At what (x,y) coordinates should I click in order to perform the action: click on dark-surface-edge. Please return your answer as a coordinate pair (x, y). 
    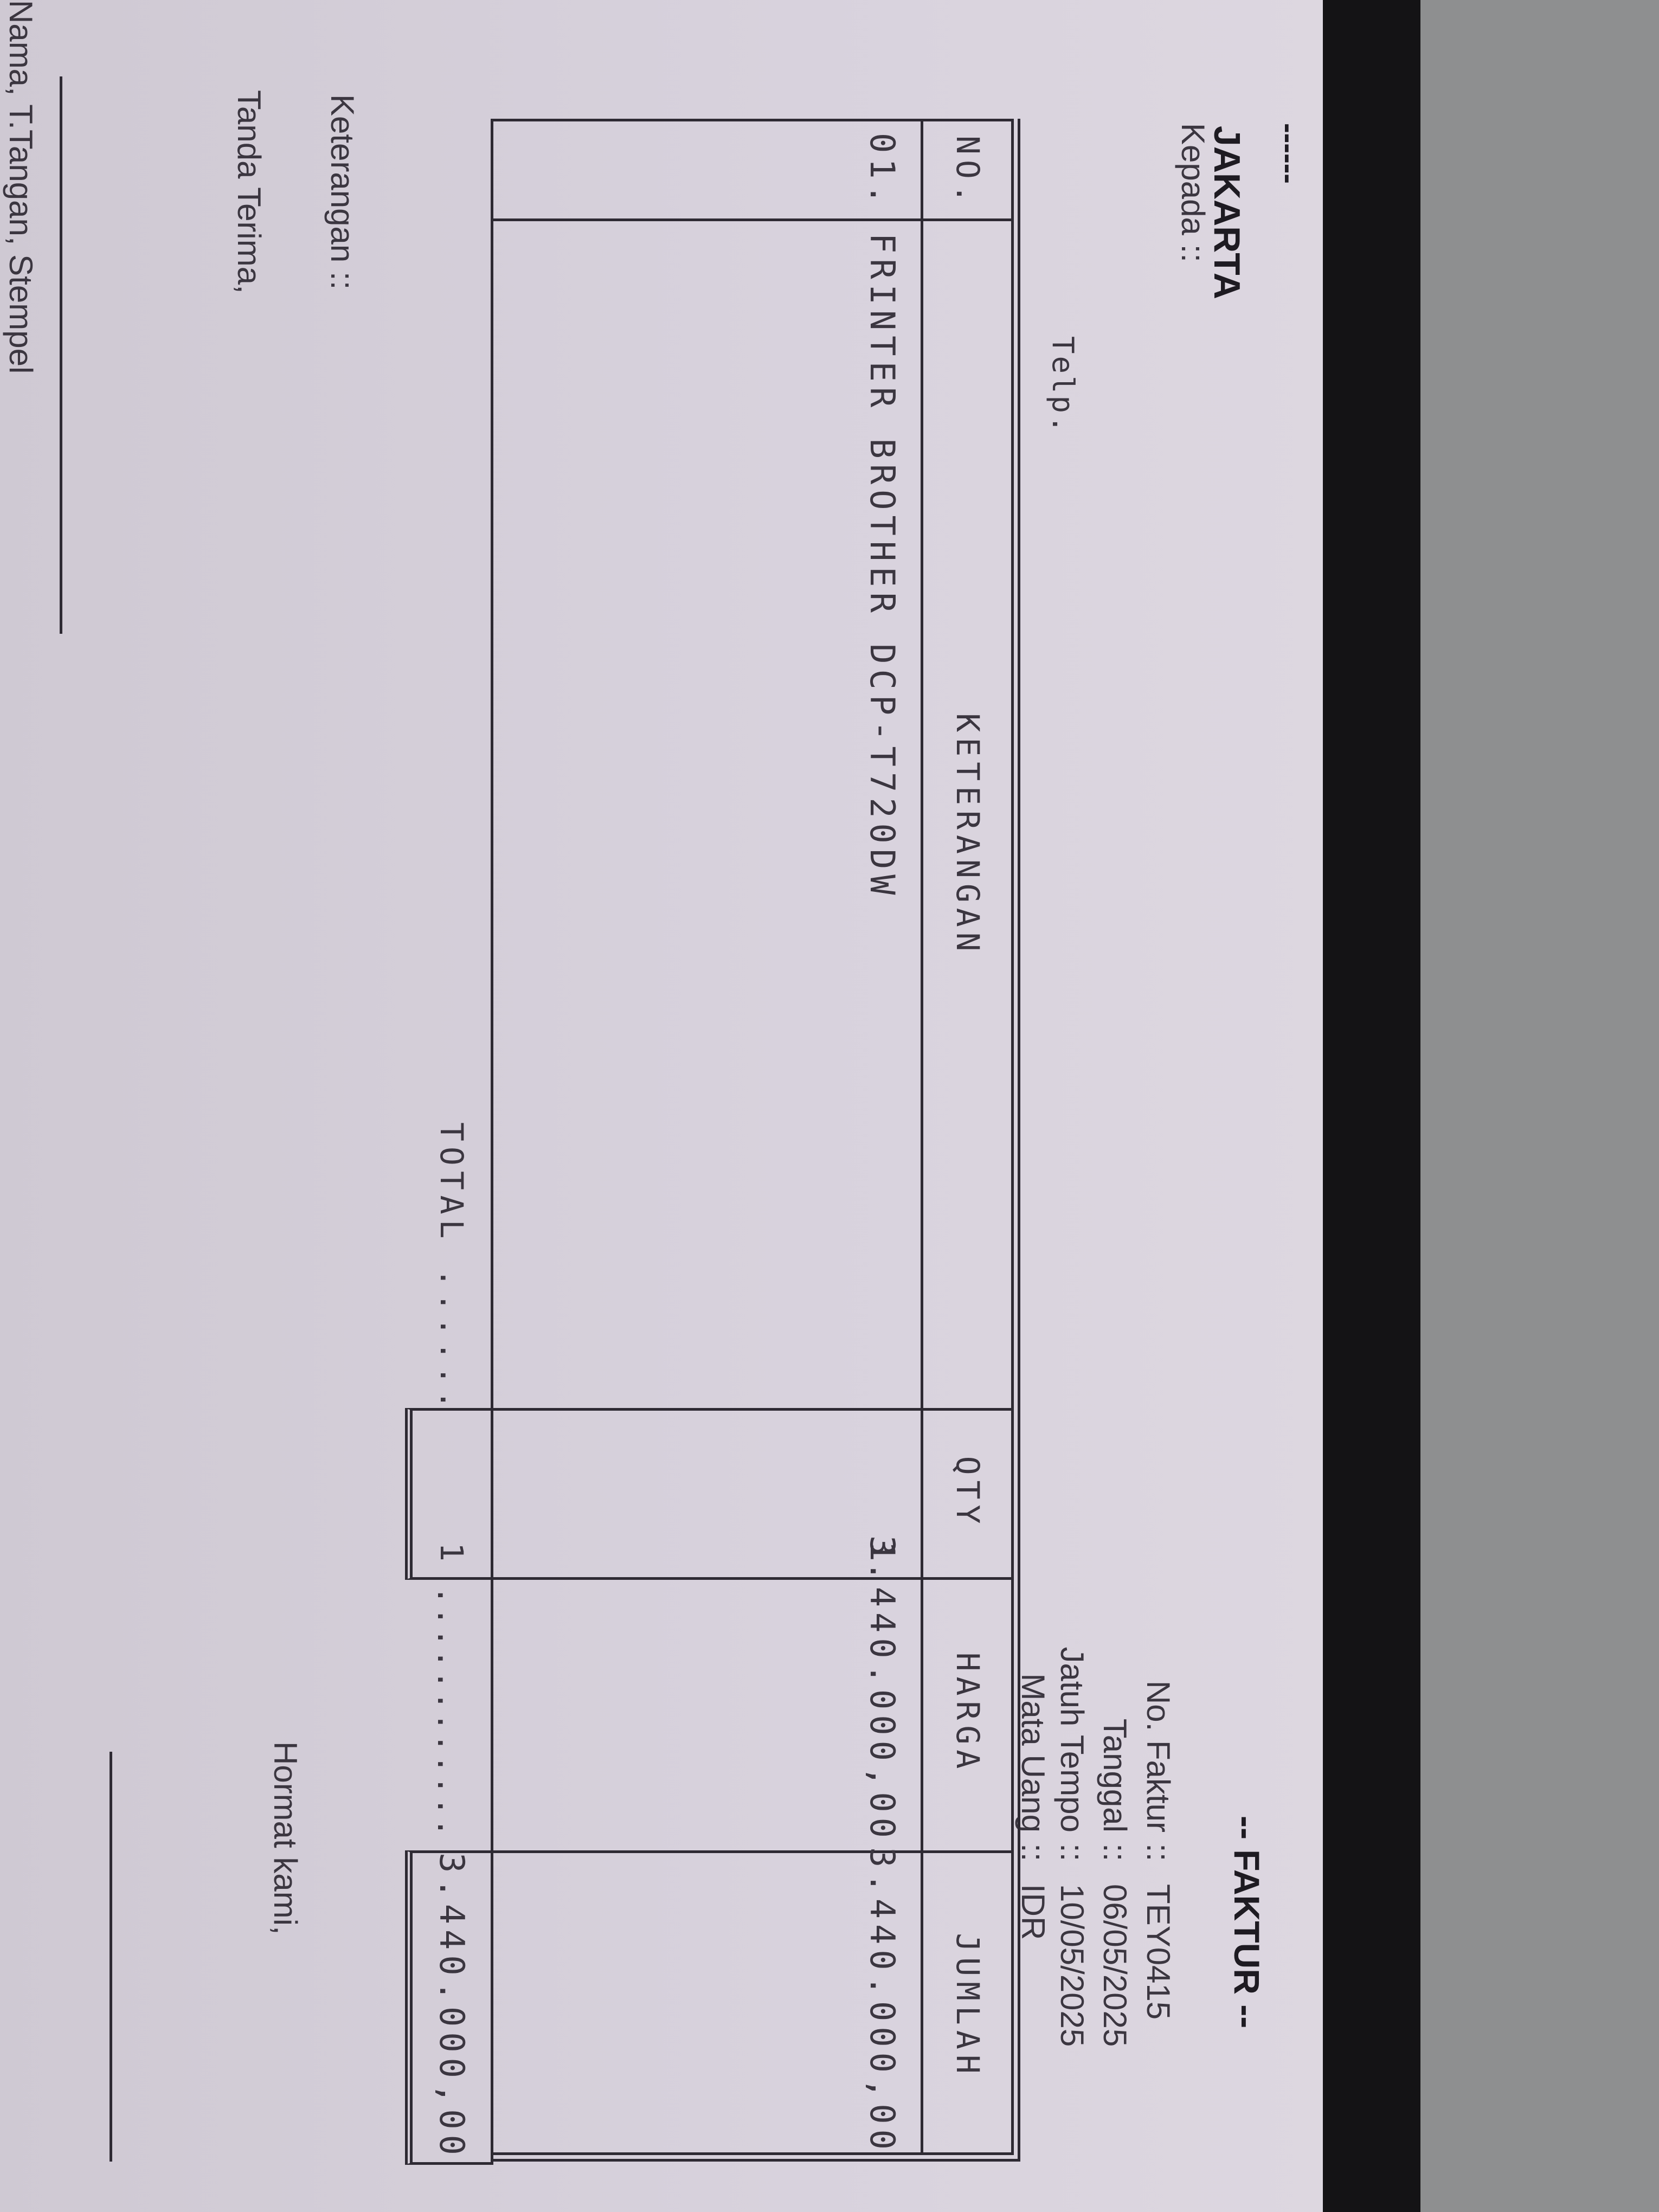
    Looking at the image, I should click on (1371, 1106).